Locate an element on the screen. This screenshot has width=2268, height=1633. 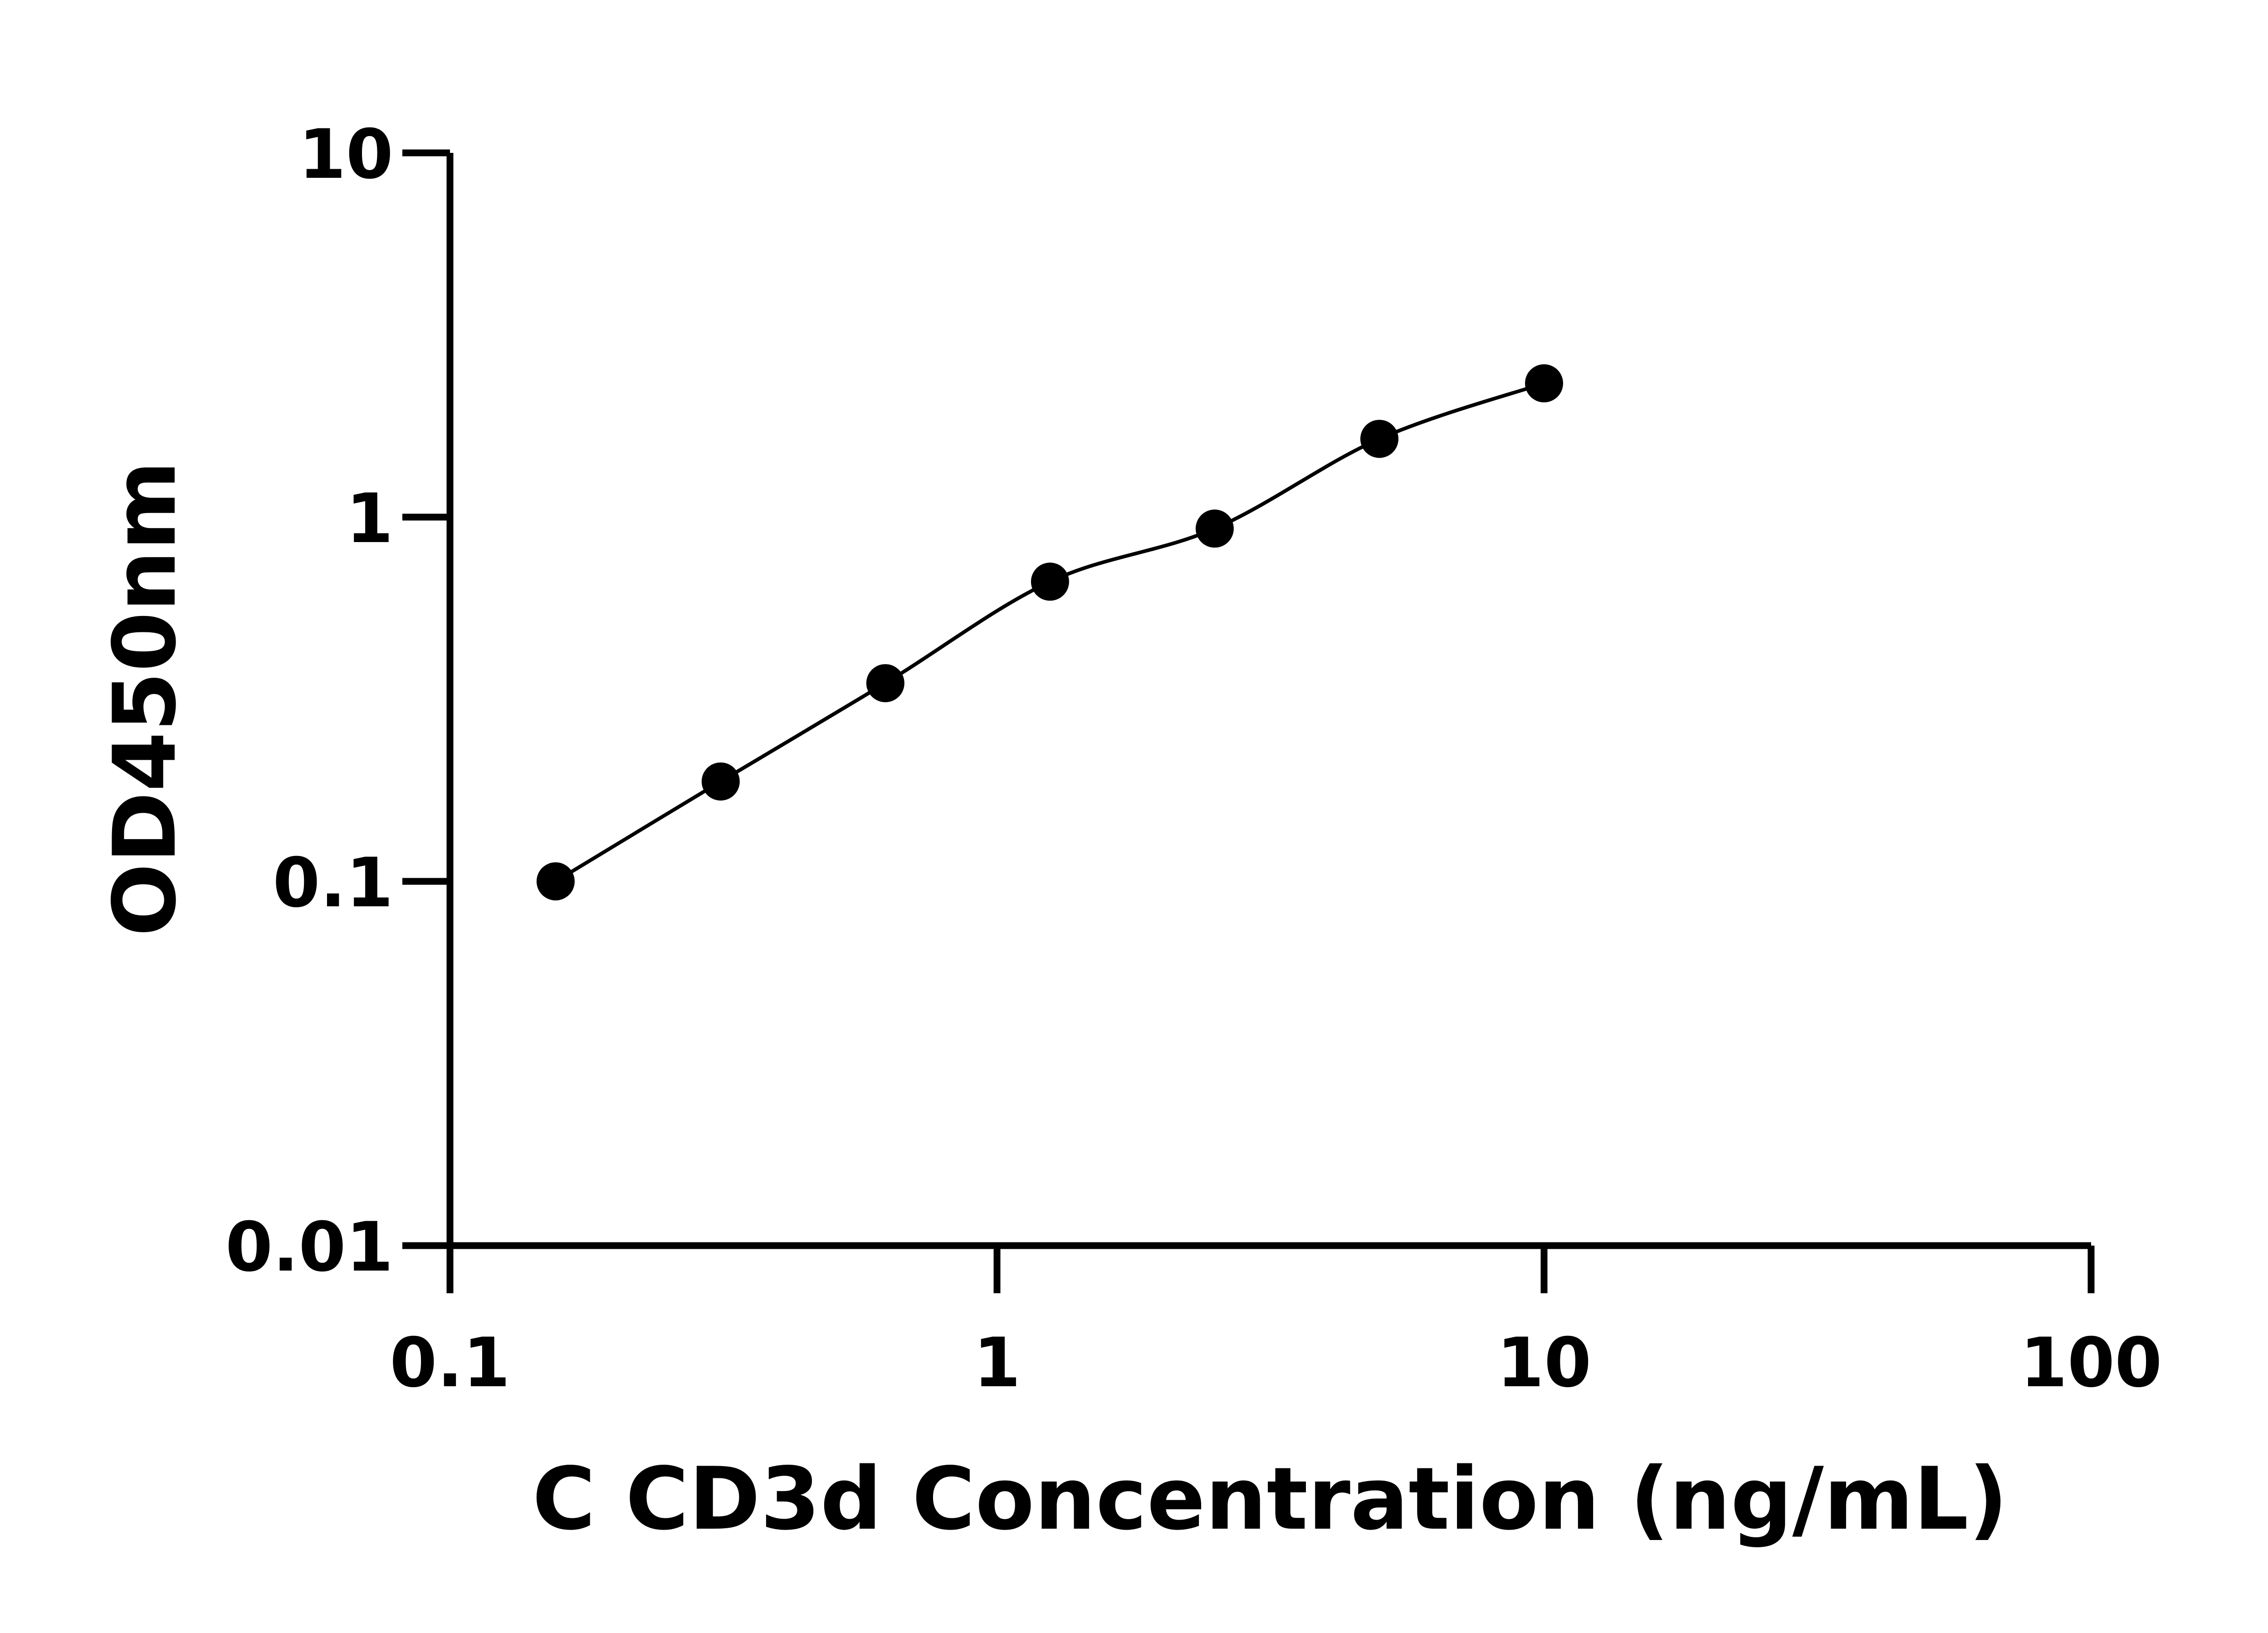
fit-curve is located at coordinates (1050, 632).